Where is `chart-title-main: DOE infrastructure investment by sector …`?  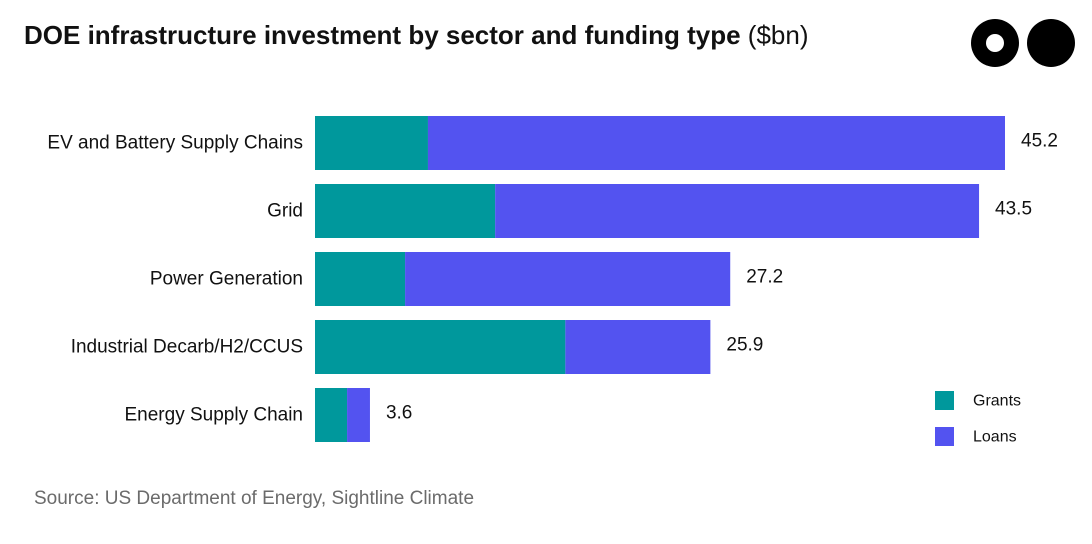 chart-title-main: DOE infrastructure investment by sector … is located at coordinates (382, 35).